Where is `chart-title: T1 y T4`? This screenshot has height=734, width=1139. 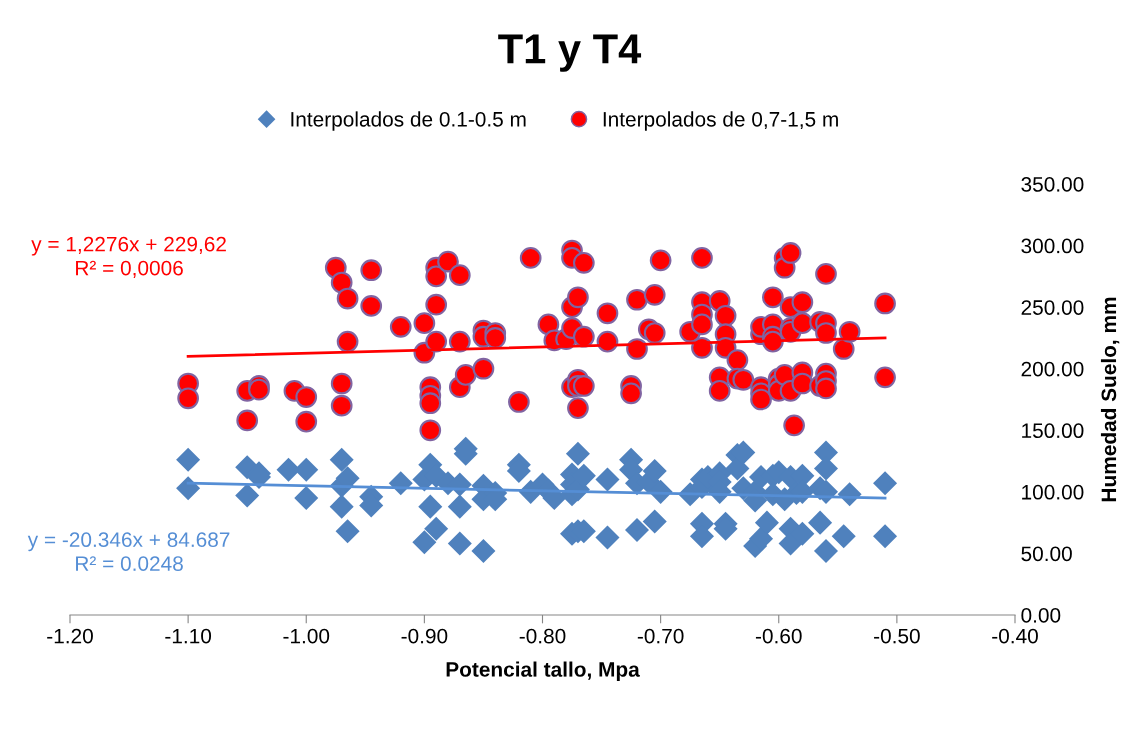 chart-title: T1 y T4 is located at coordinates (570, 53).